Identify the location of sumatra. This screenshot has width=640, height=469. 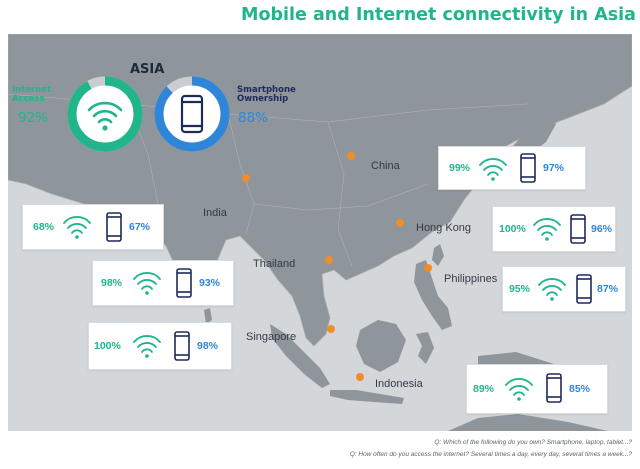
(300, 356).